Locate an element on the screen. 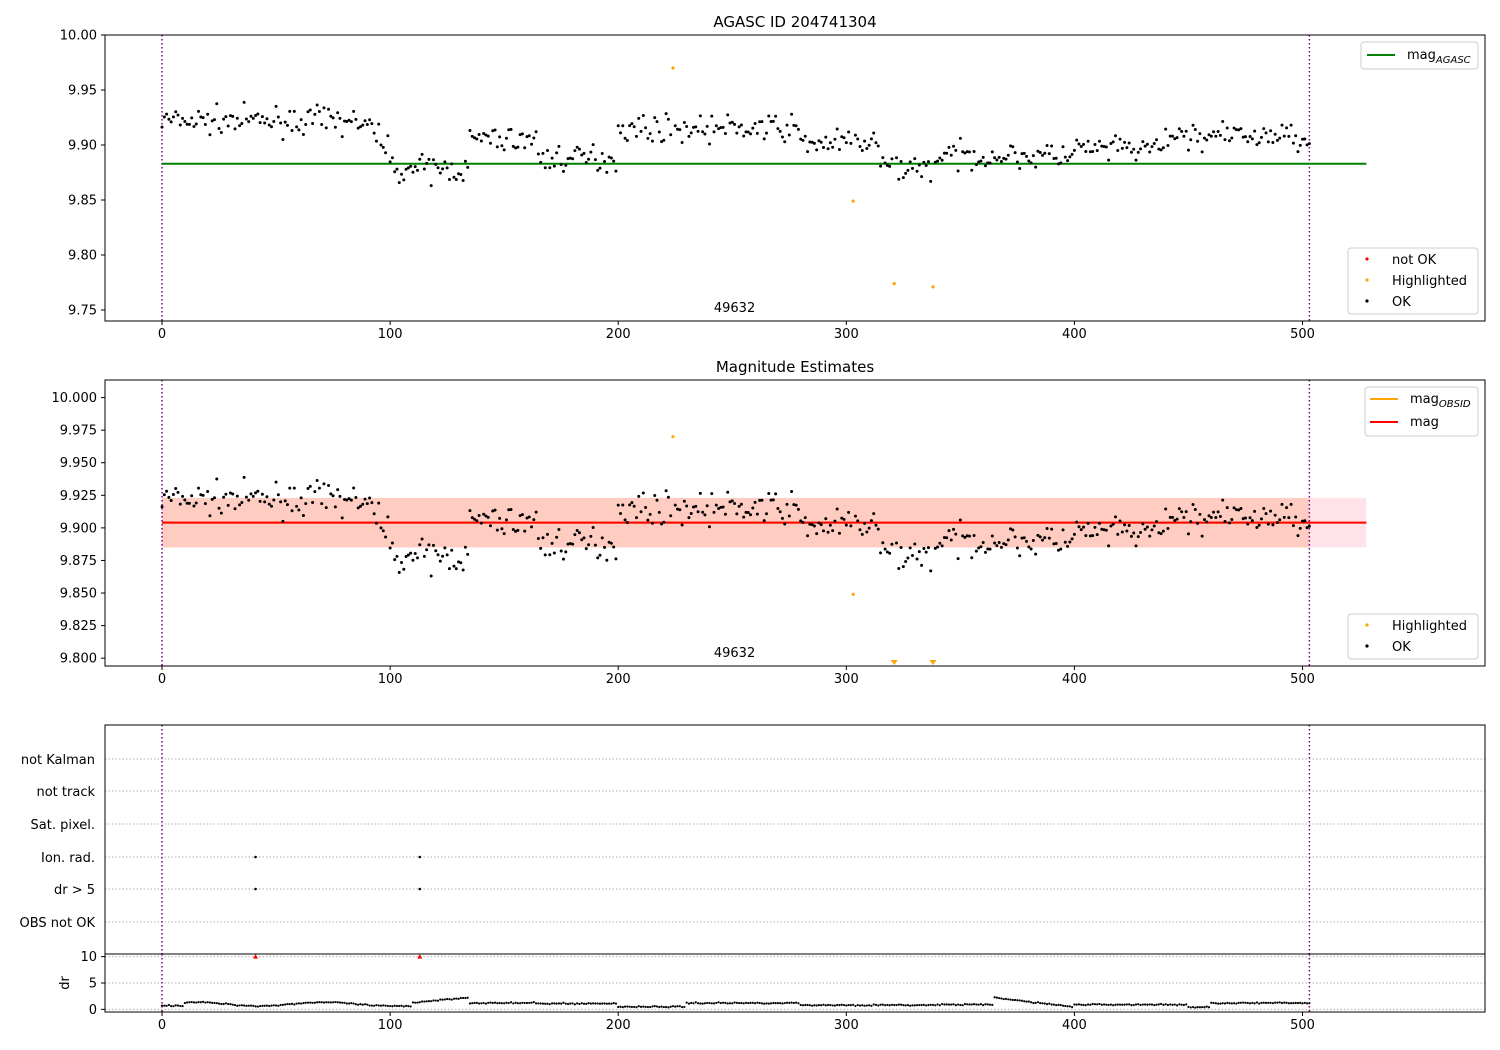 The image size is (1500, 1050). y-tick-label: 0 is located at coordinates (93, 1010).